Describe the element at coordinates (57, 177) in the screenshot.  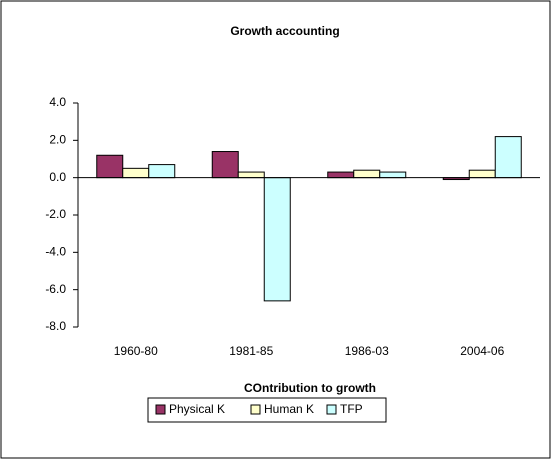
I see `y-tick-label: 0.0` at that location.